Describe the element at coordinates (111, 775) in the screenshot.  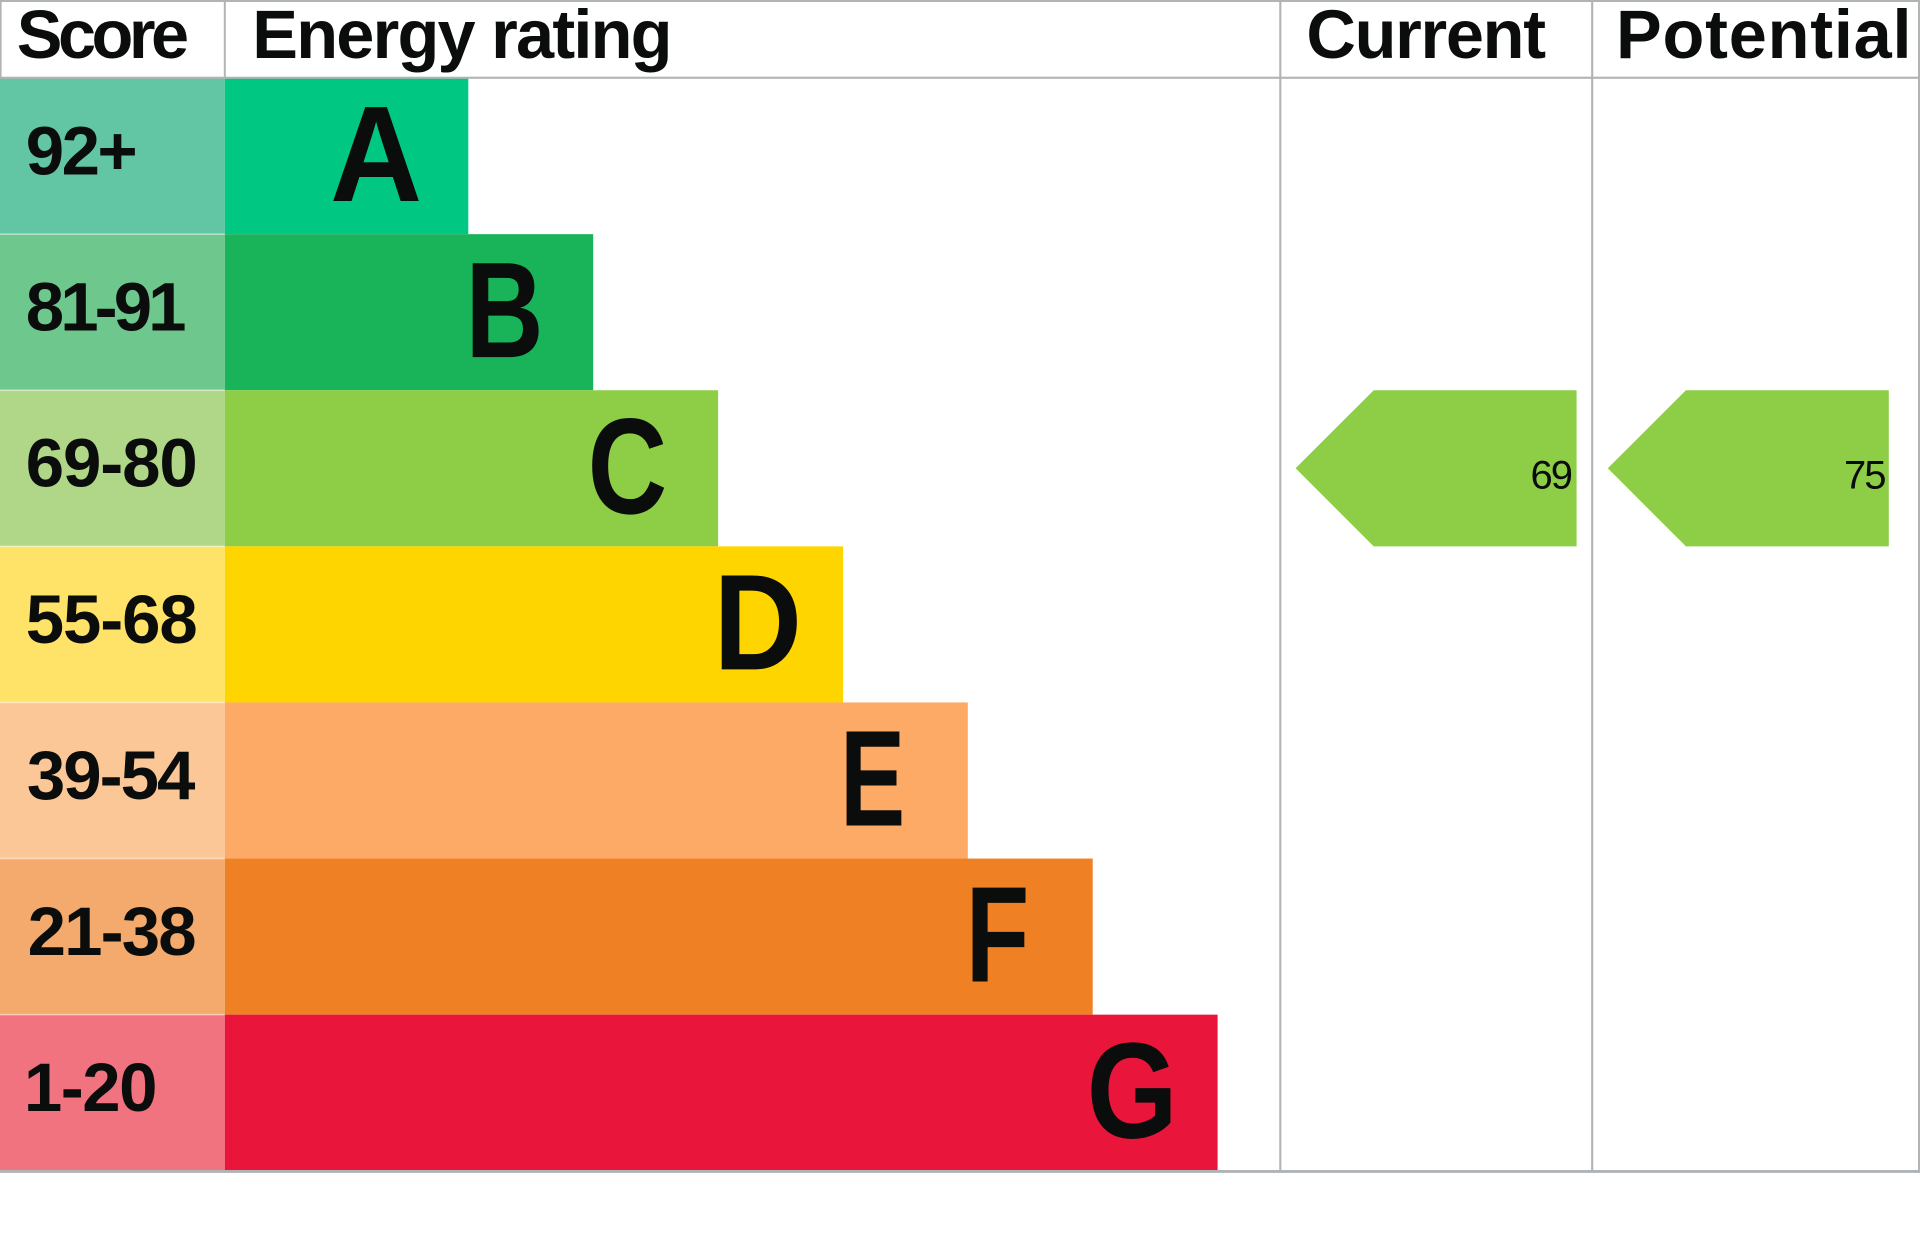
I see `svg-text: 39-54` at that location.